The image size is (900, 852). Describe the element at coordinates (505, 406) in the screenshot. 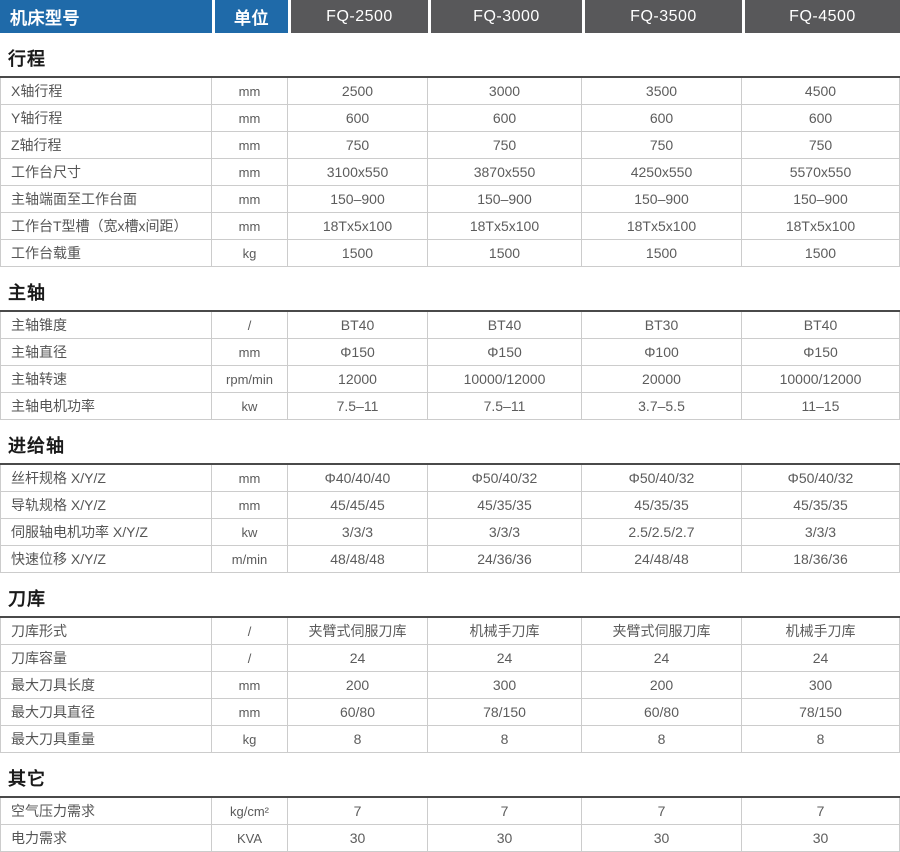

I see `row-value: 7.5–11` at that location.